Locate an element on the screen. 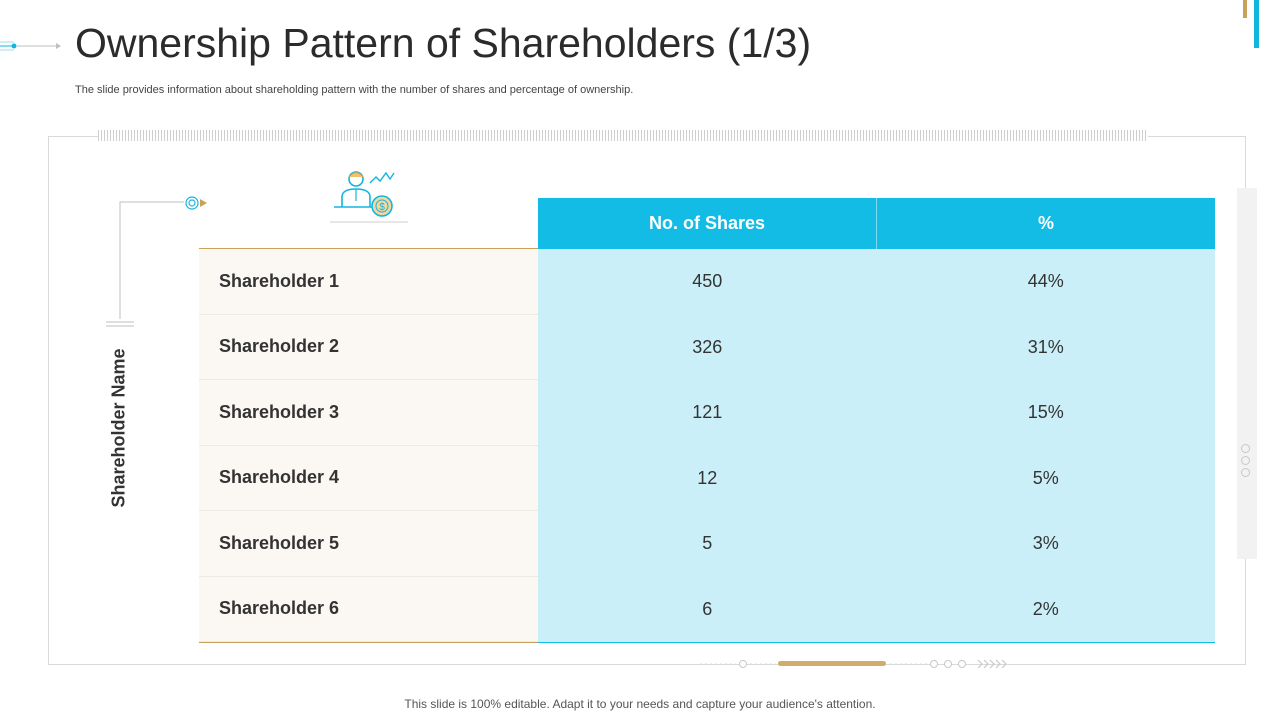  table-row: Shareholder 6 6 2% is located at coordinates (707, 609).